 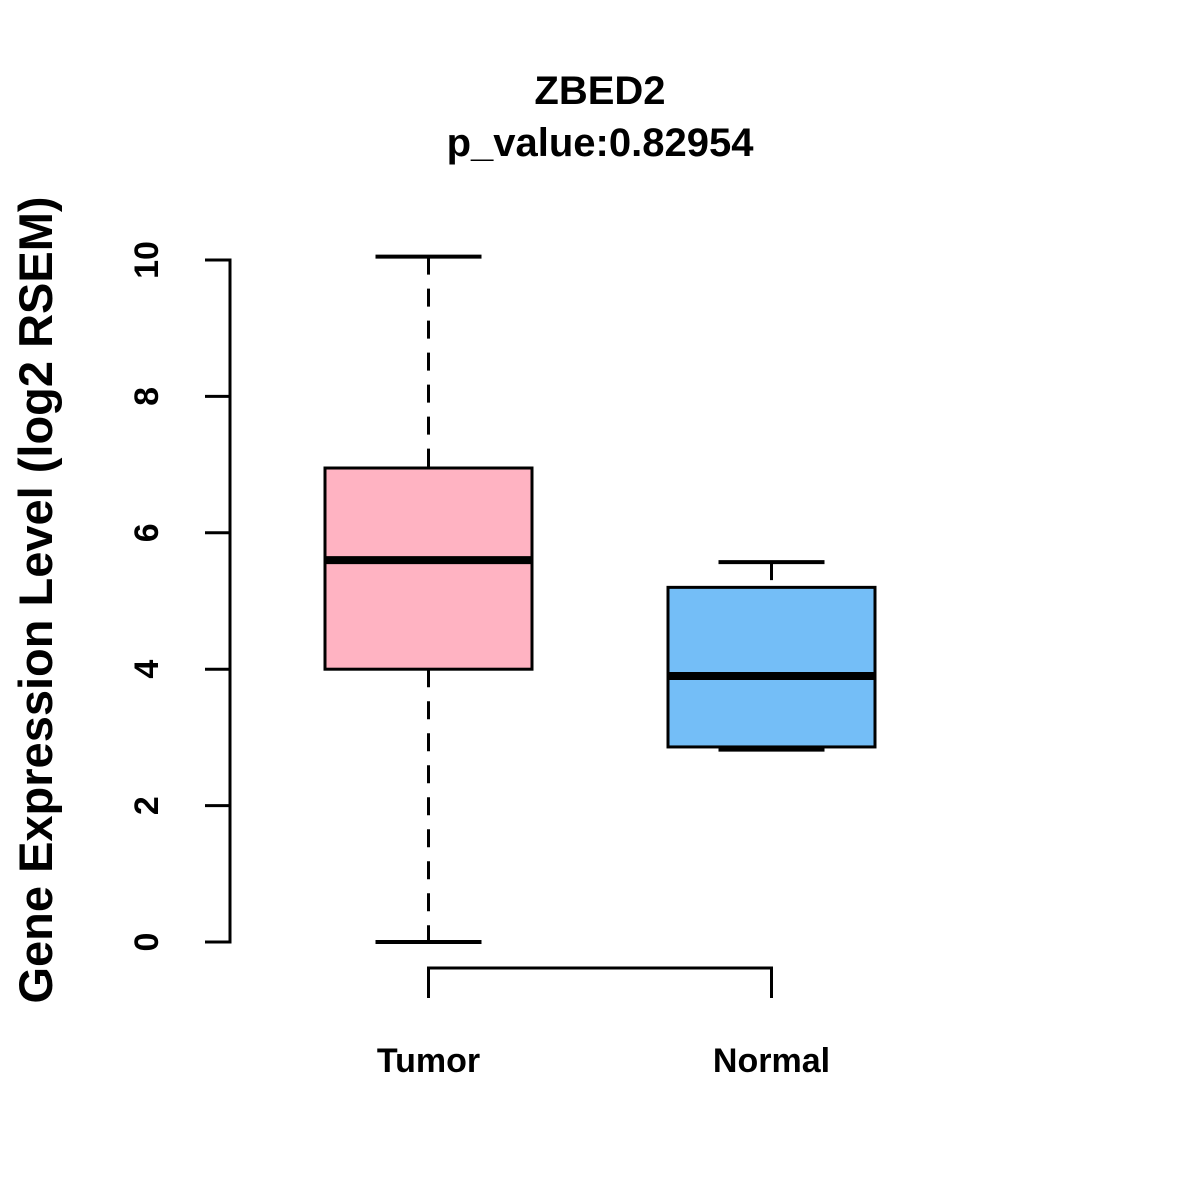 I want to click on y-tick-label: 4, so click(x=147, y=669).